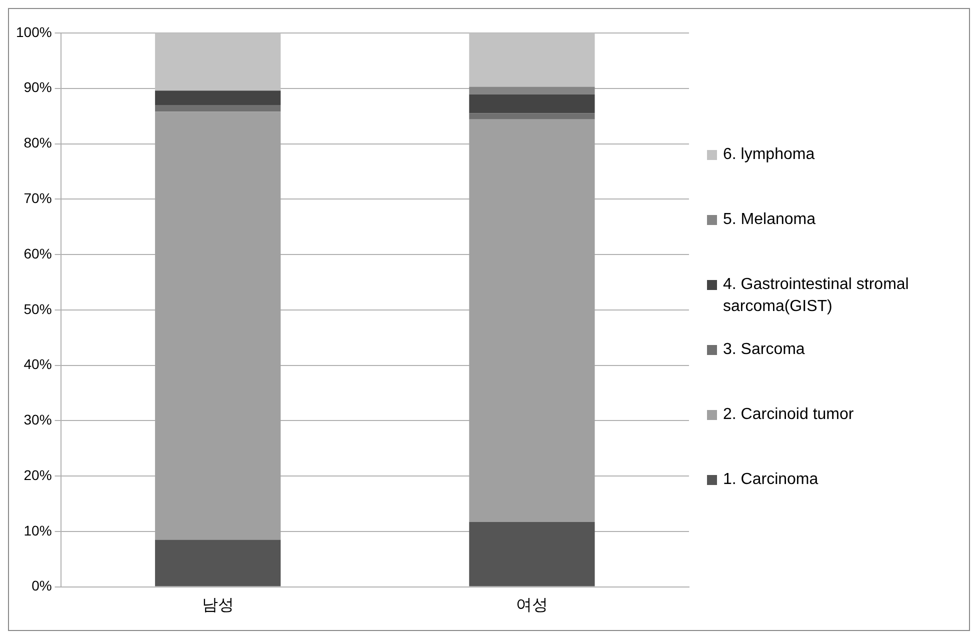  Describe the element at coordinates (34, 32) in the screenshot. I see `y-tick-label: 100%` at that location.